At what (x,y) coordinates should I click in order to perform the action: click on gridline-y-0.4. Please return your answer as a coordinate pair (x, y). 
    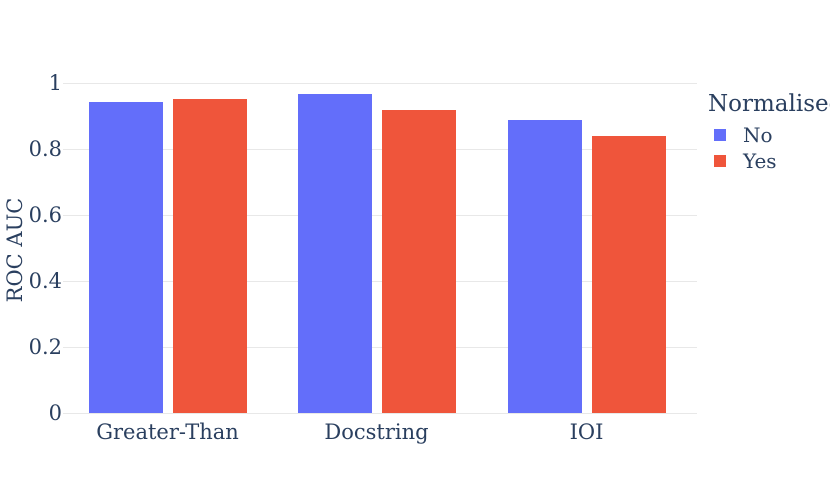
    Looking at the image, I should click on (380, 281).